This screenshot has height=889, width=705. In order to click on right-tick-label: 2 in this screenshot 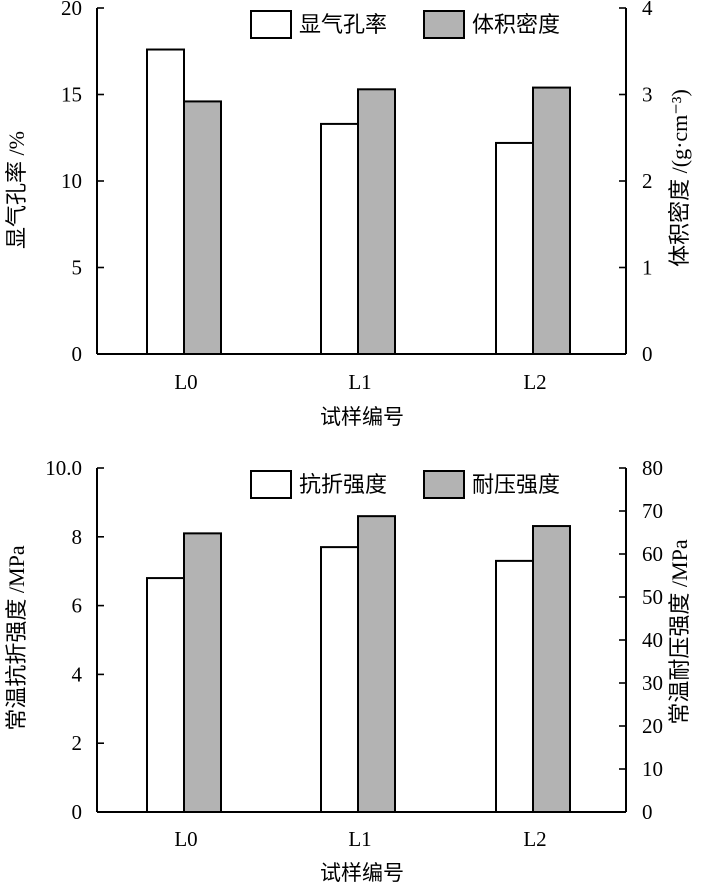, I will do `click(647, 181)`.